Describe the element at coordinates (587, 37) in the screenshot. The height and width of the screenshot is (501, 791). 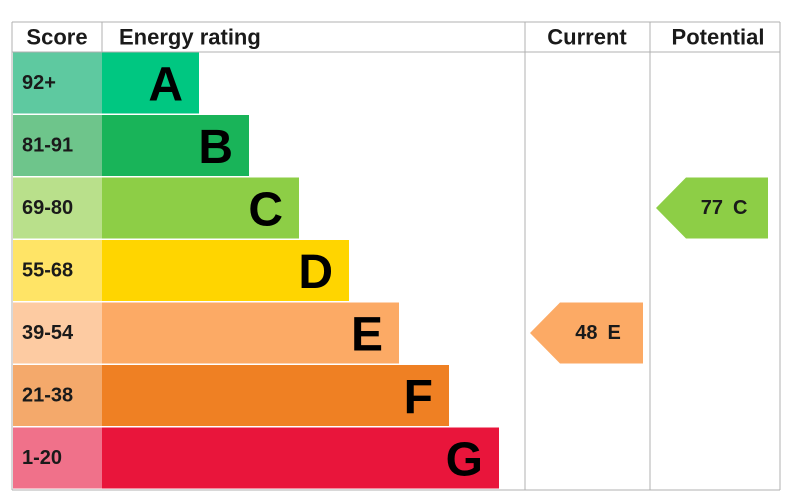
I see `header-current: Current` at that location.